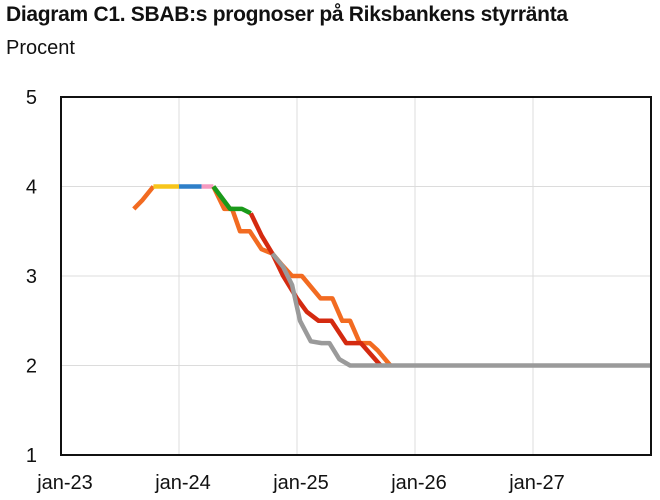 The image size is (660, 500). Describe the element at coordinates (40, 48) in the screenshot. I see `chart-subtitle: Procent` at that location.